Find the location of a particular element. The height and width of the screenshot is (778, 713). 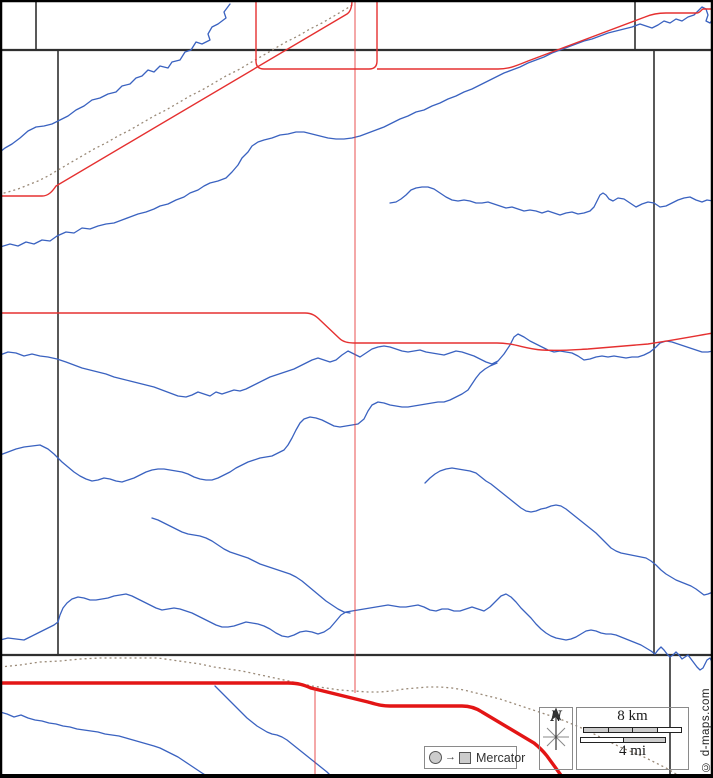

globe-icon is located at coordinates (435, 757).